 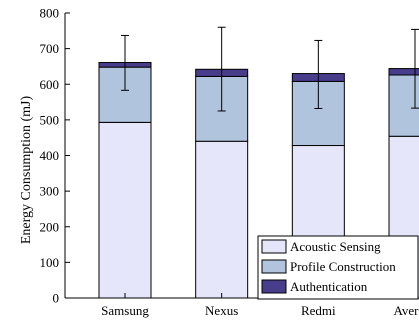 What do you see at coordinates (329, 286) in the screenshot?
I see `legend-label-authentication: Authentication` at bounding box center [329, 286].